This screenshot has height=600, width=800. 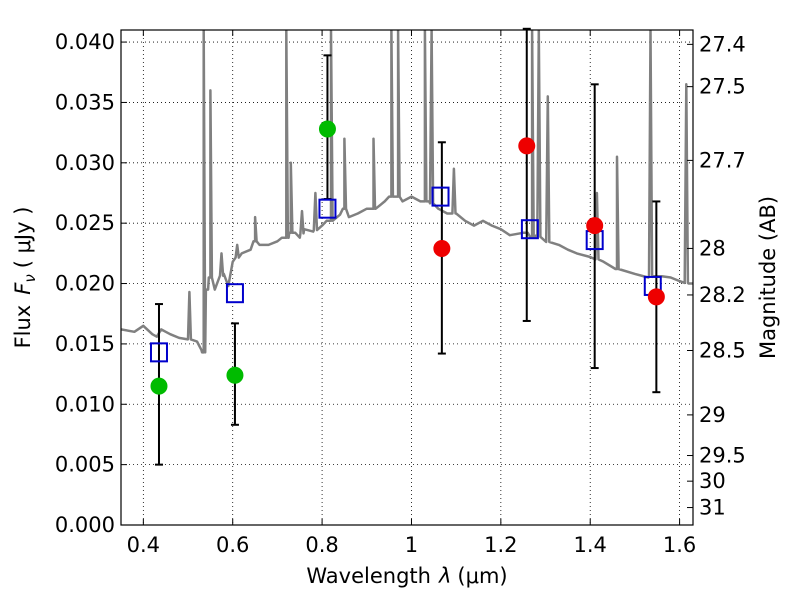 What do you see at coordinates (411, 545) in the screenshot?
I see `x-tick-label: 1` at bounding box center [411, 545].